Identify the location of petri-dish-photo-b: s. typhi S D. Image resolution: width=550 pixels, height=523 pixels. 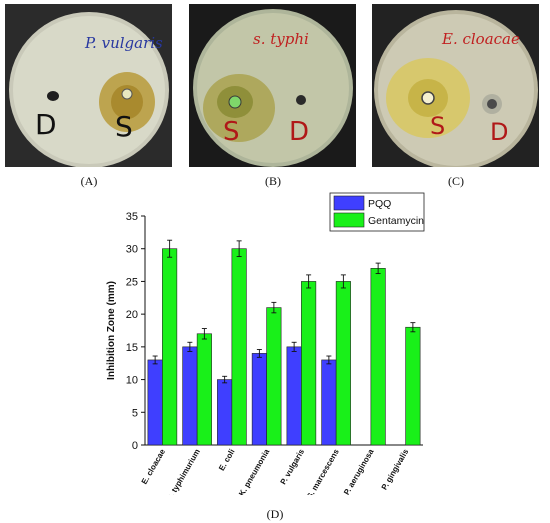
(272, 85).